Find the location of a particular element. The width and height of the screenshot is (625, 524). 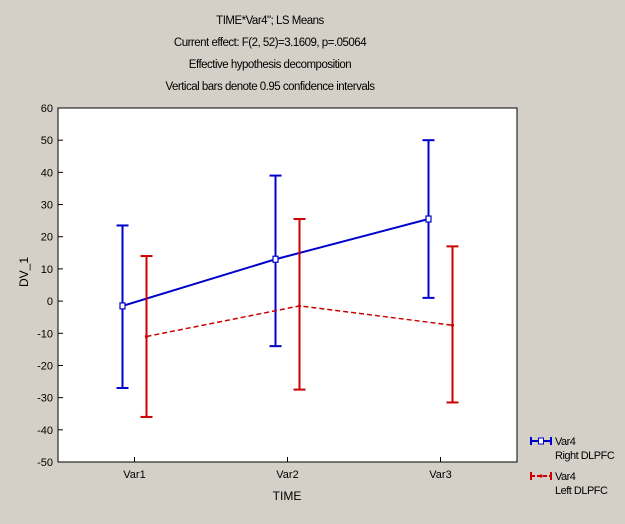

y-tick-label: 0 is located at coordinates (50, 302).